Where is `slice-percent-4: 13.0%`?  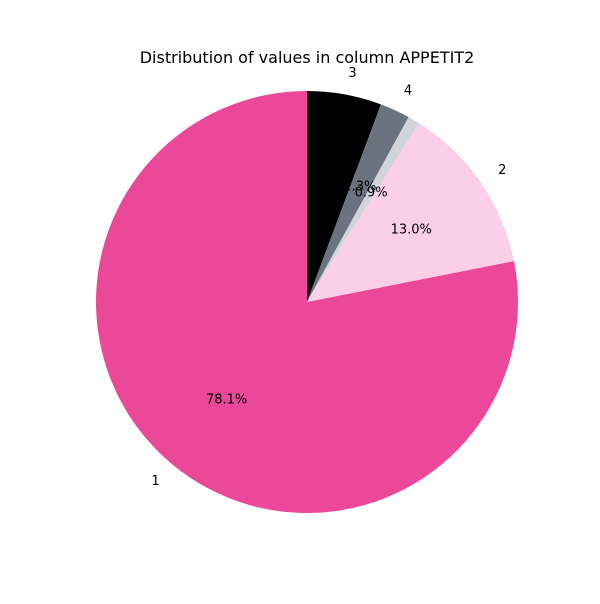
slice-percent-4: 13.0% is located at coordinates (411, 230).